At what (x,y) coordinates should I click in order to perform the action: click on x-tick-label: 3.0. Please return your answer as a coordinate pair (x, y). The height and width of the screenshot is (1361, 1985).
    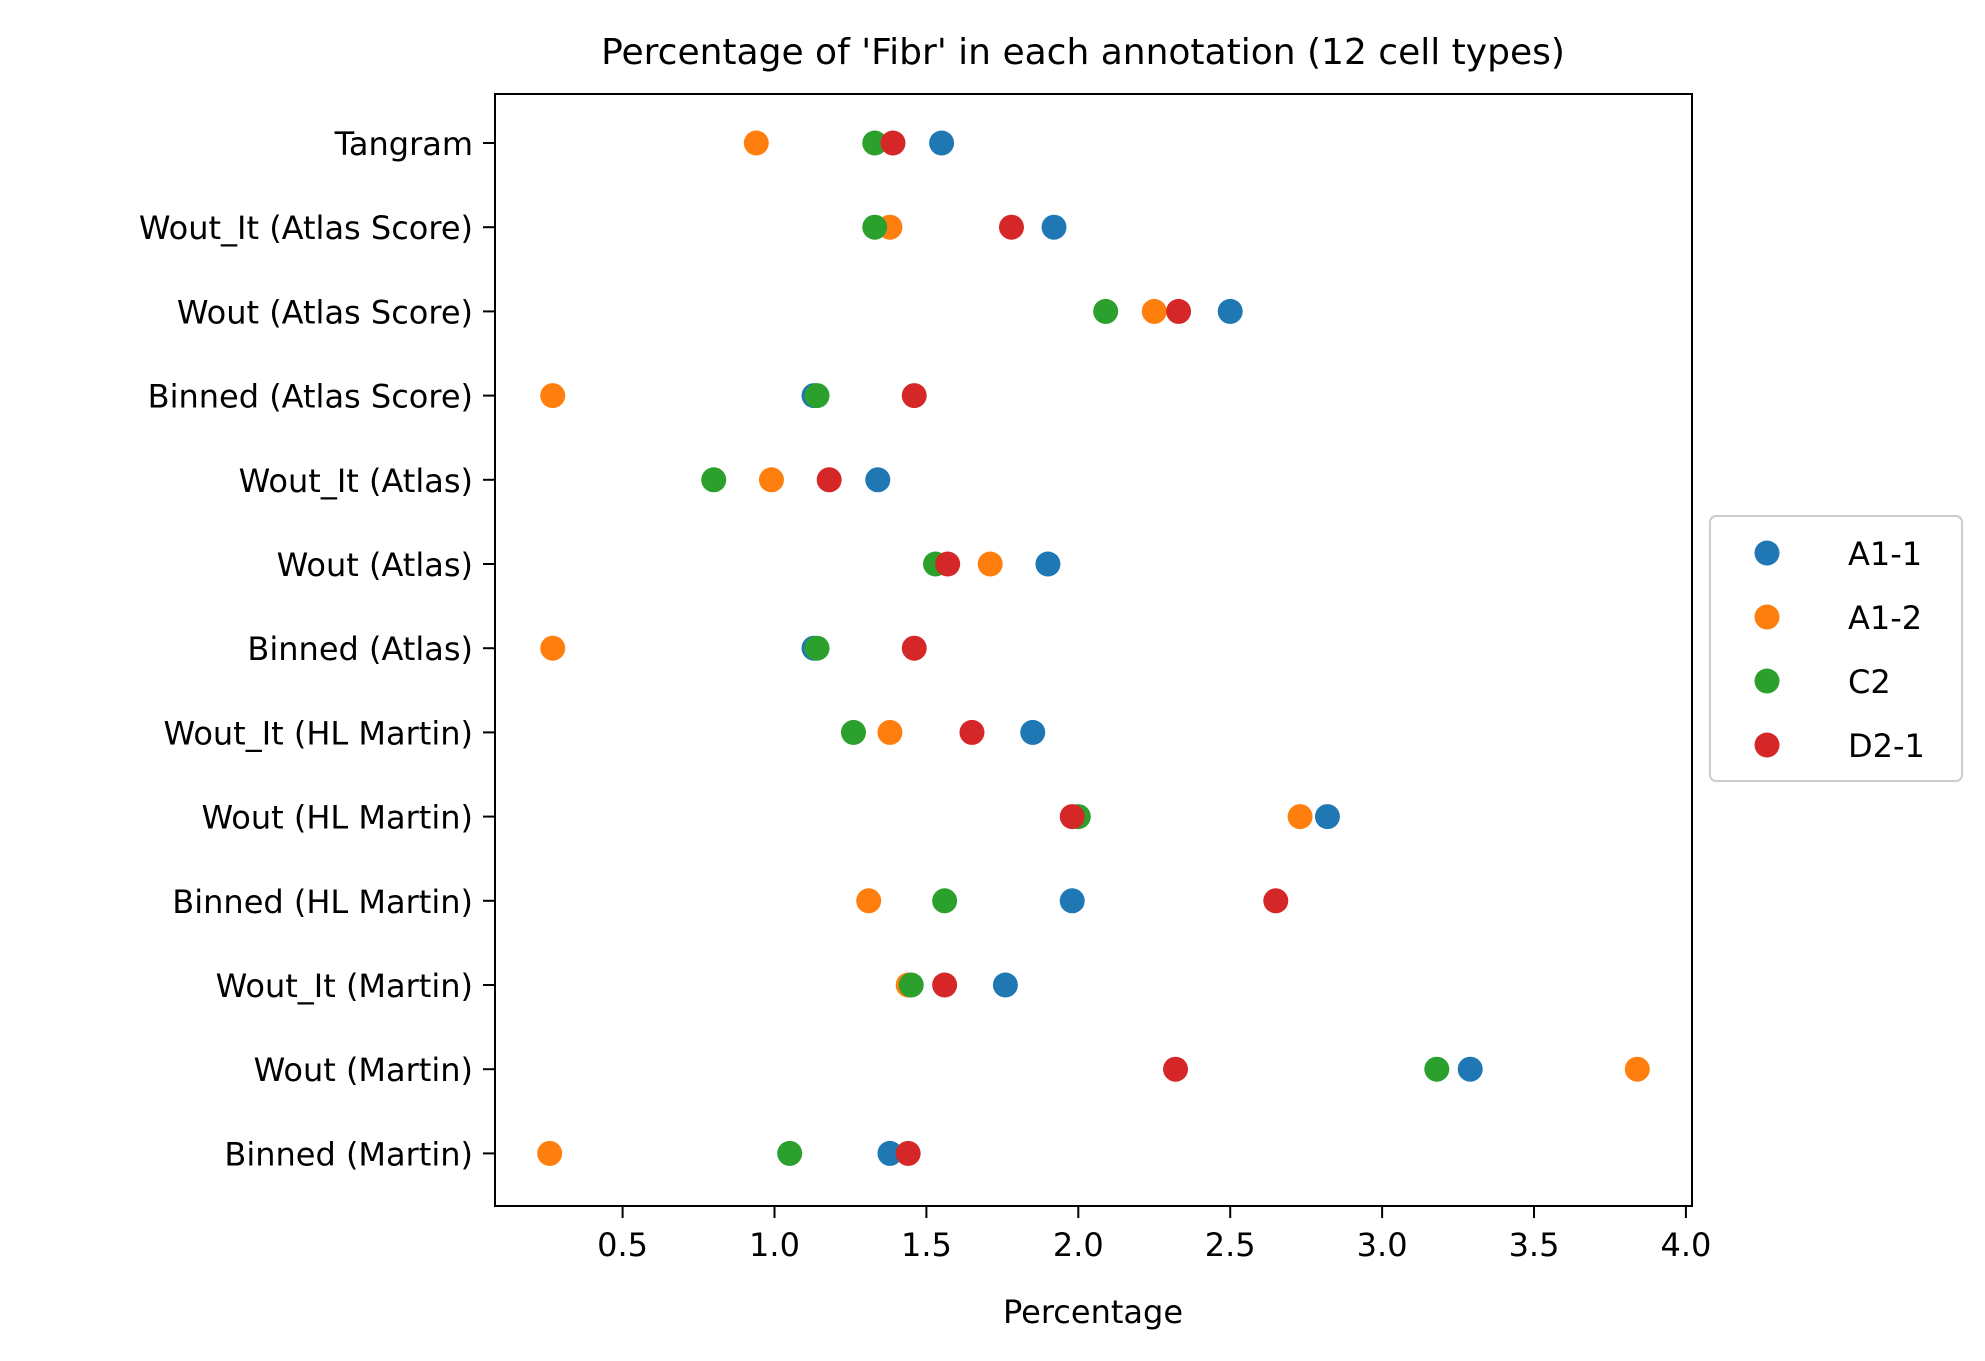
    Looking at the image, I should click on (1382, 1245).